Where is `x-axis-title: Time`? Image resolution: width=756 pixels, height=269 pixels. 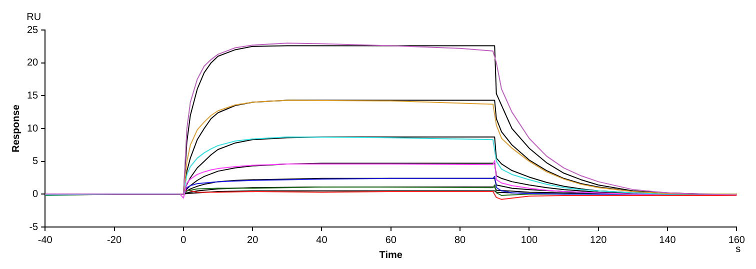
x-axis-title: Time is located at coordinates (391, 255).